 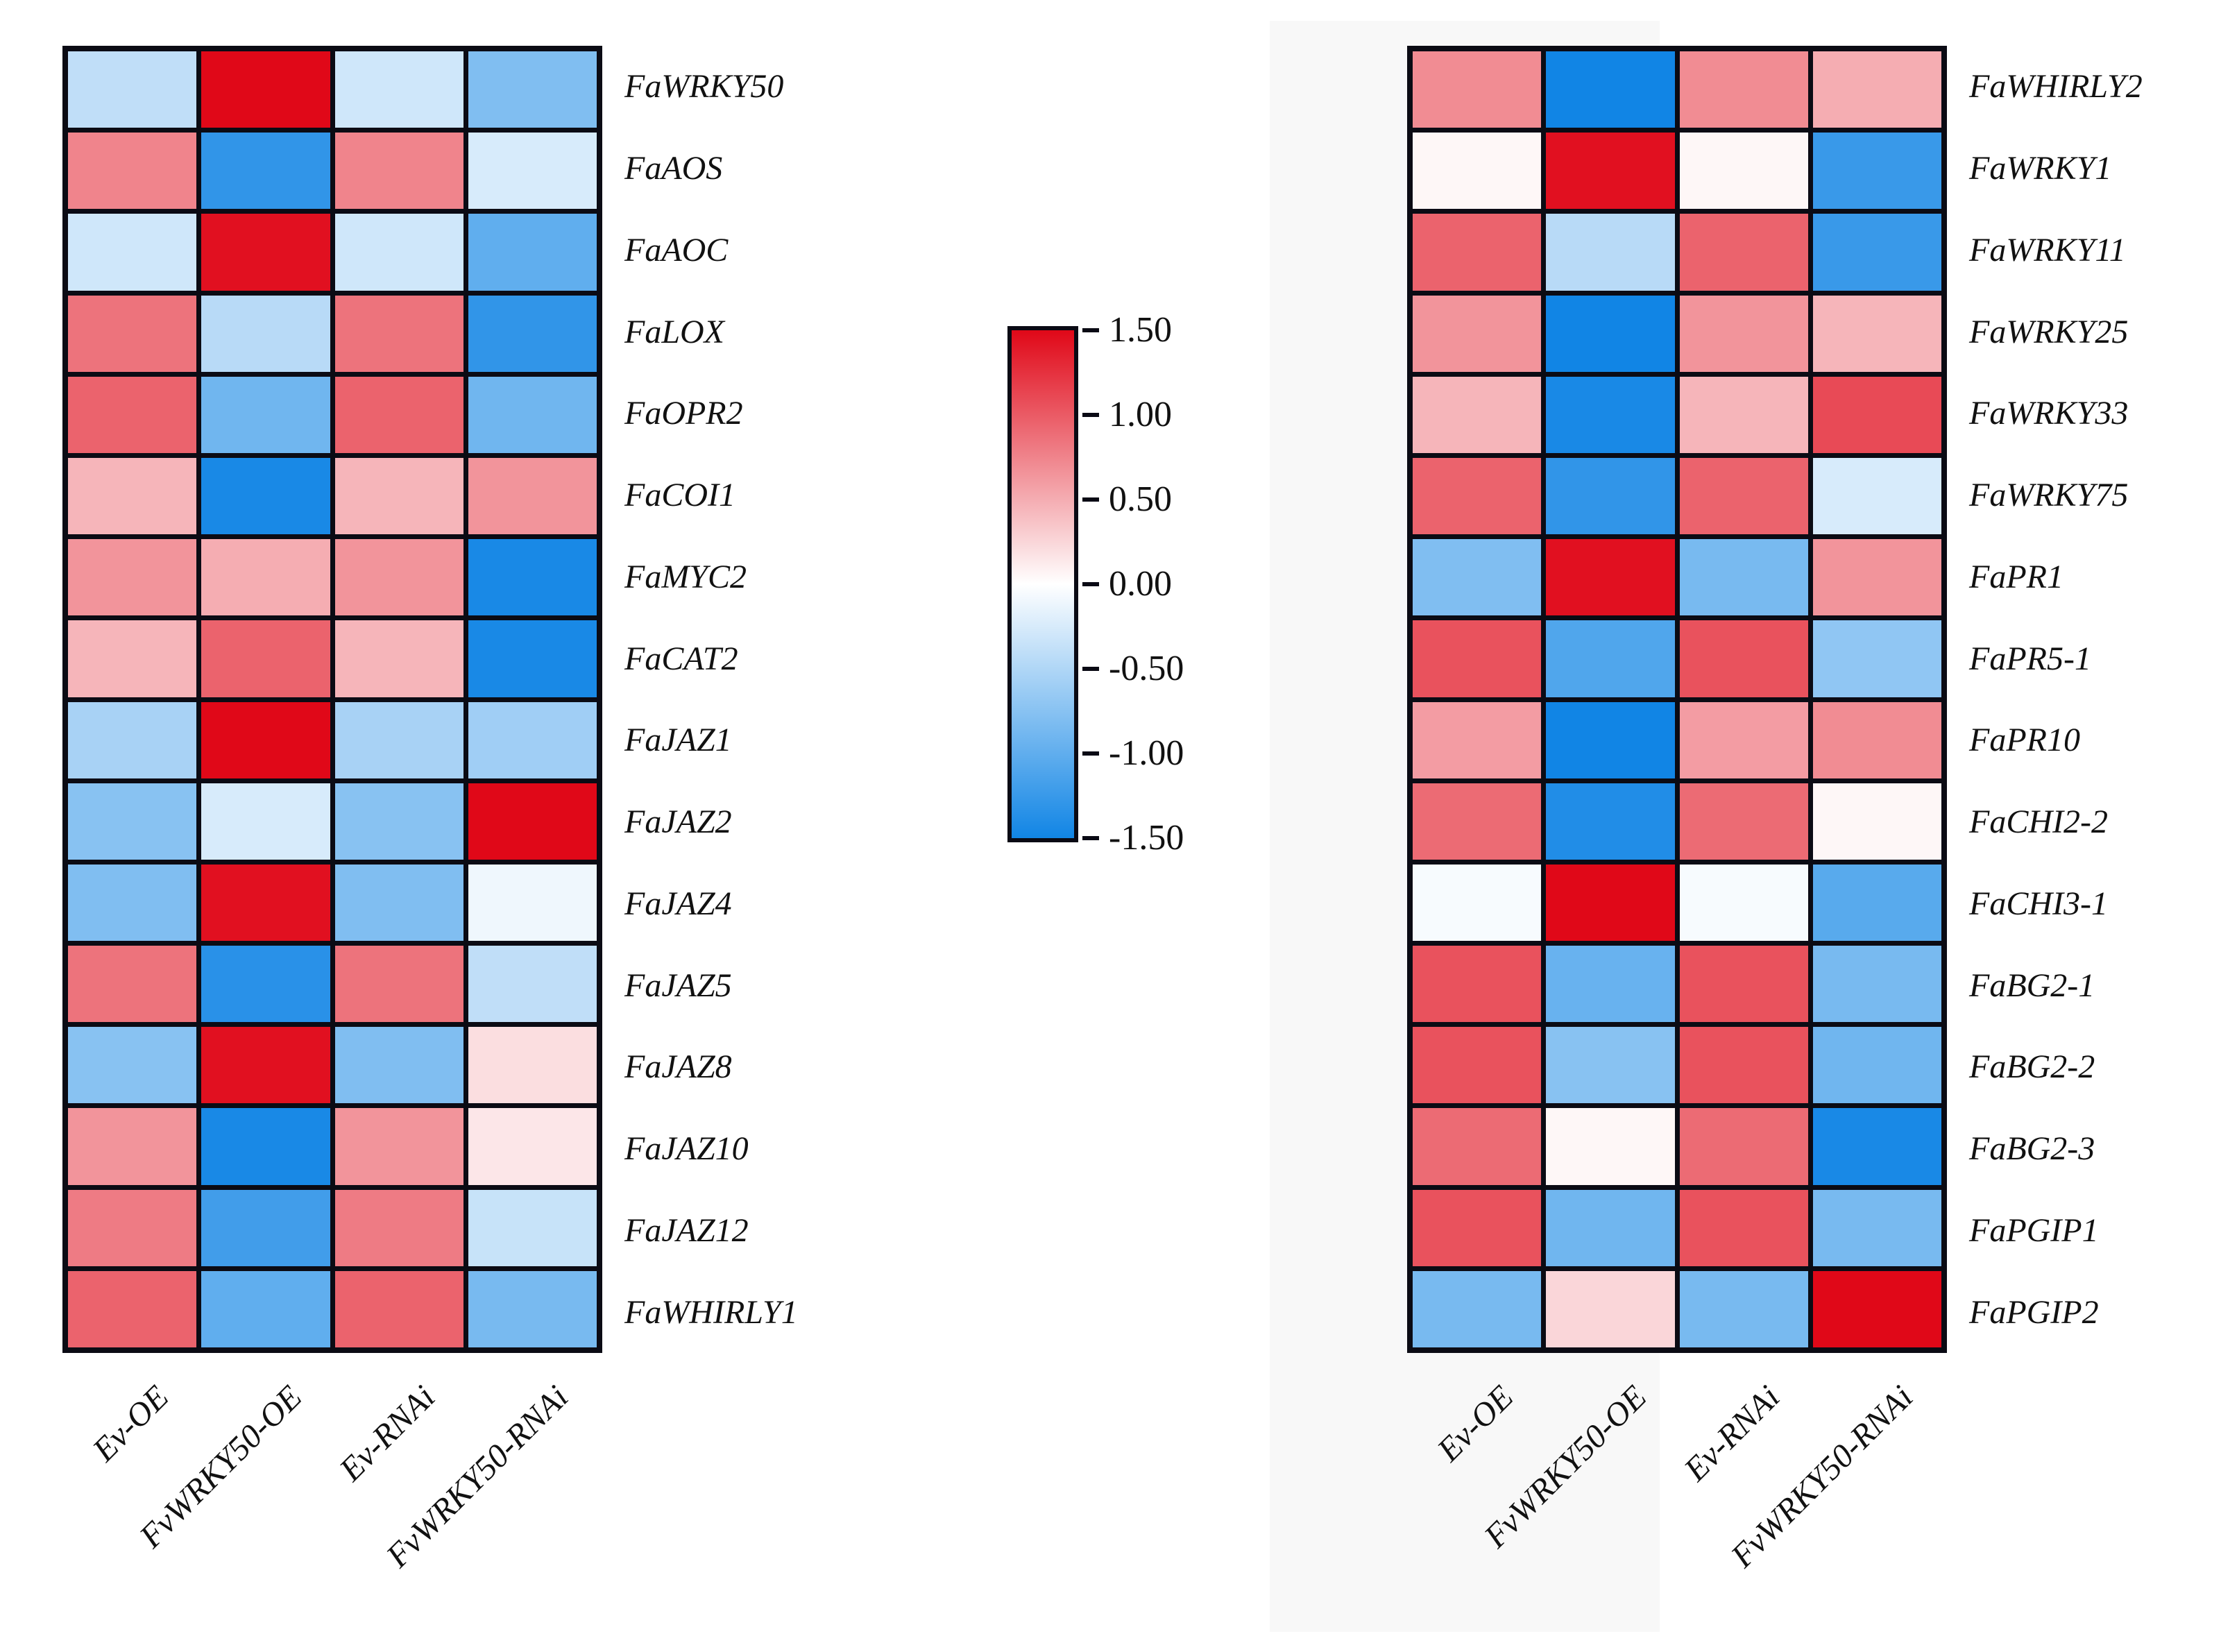 What do you see at coordinates (681, 658) in the screenshot?
I see `gene-row-label: FaCAT2` at bounding box center [681, 658].